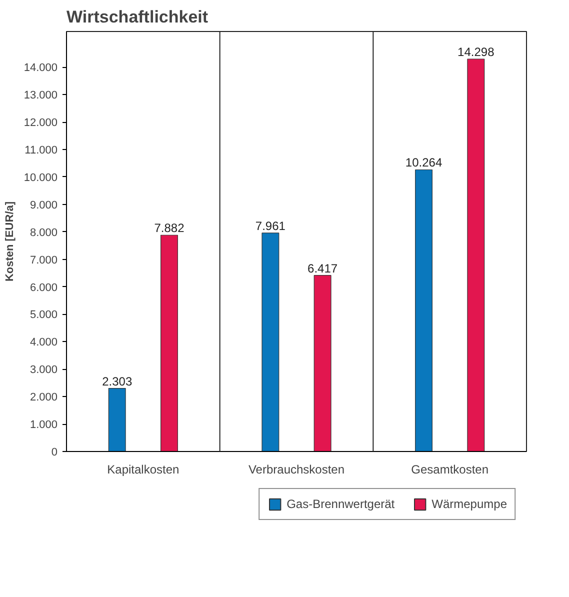 This screenshot has height=597, width=569. What do you see at coordinates (44, 260) in the screenshot?
I see `y-tick-label: 7.000` at bounding box center [44, 260].